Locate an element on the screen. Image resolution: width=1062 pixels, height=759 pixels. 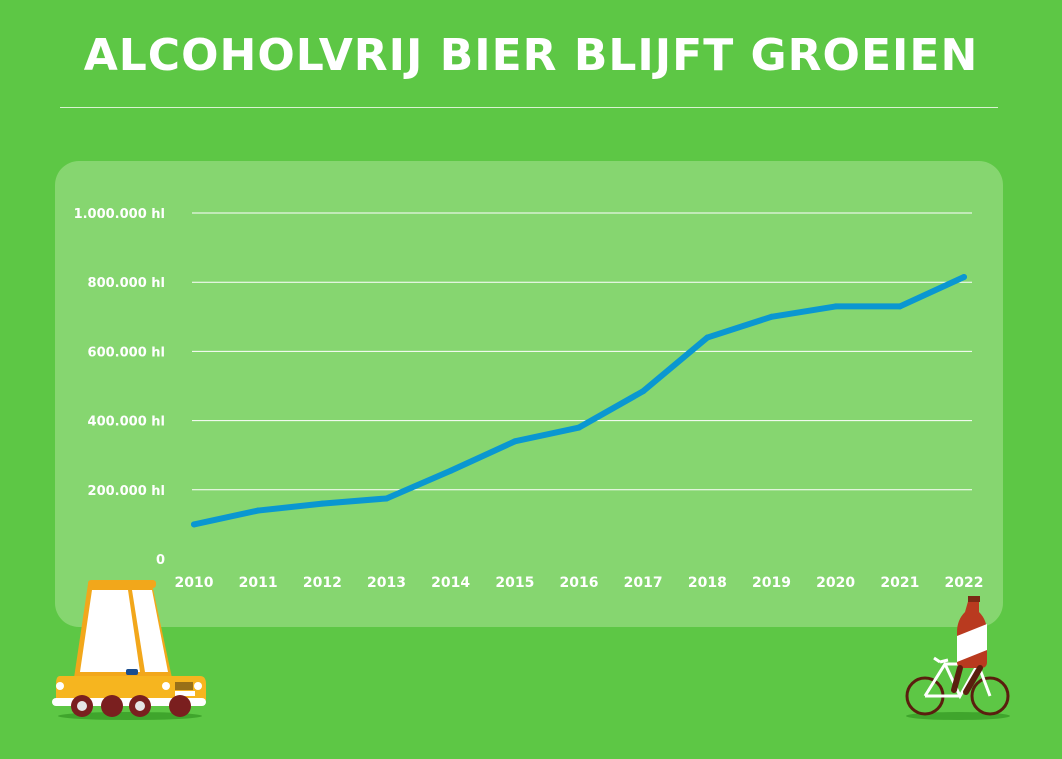
title-divider is located at coordinates (529, 107).